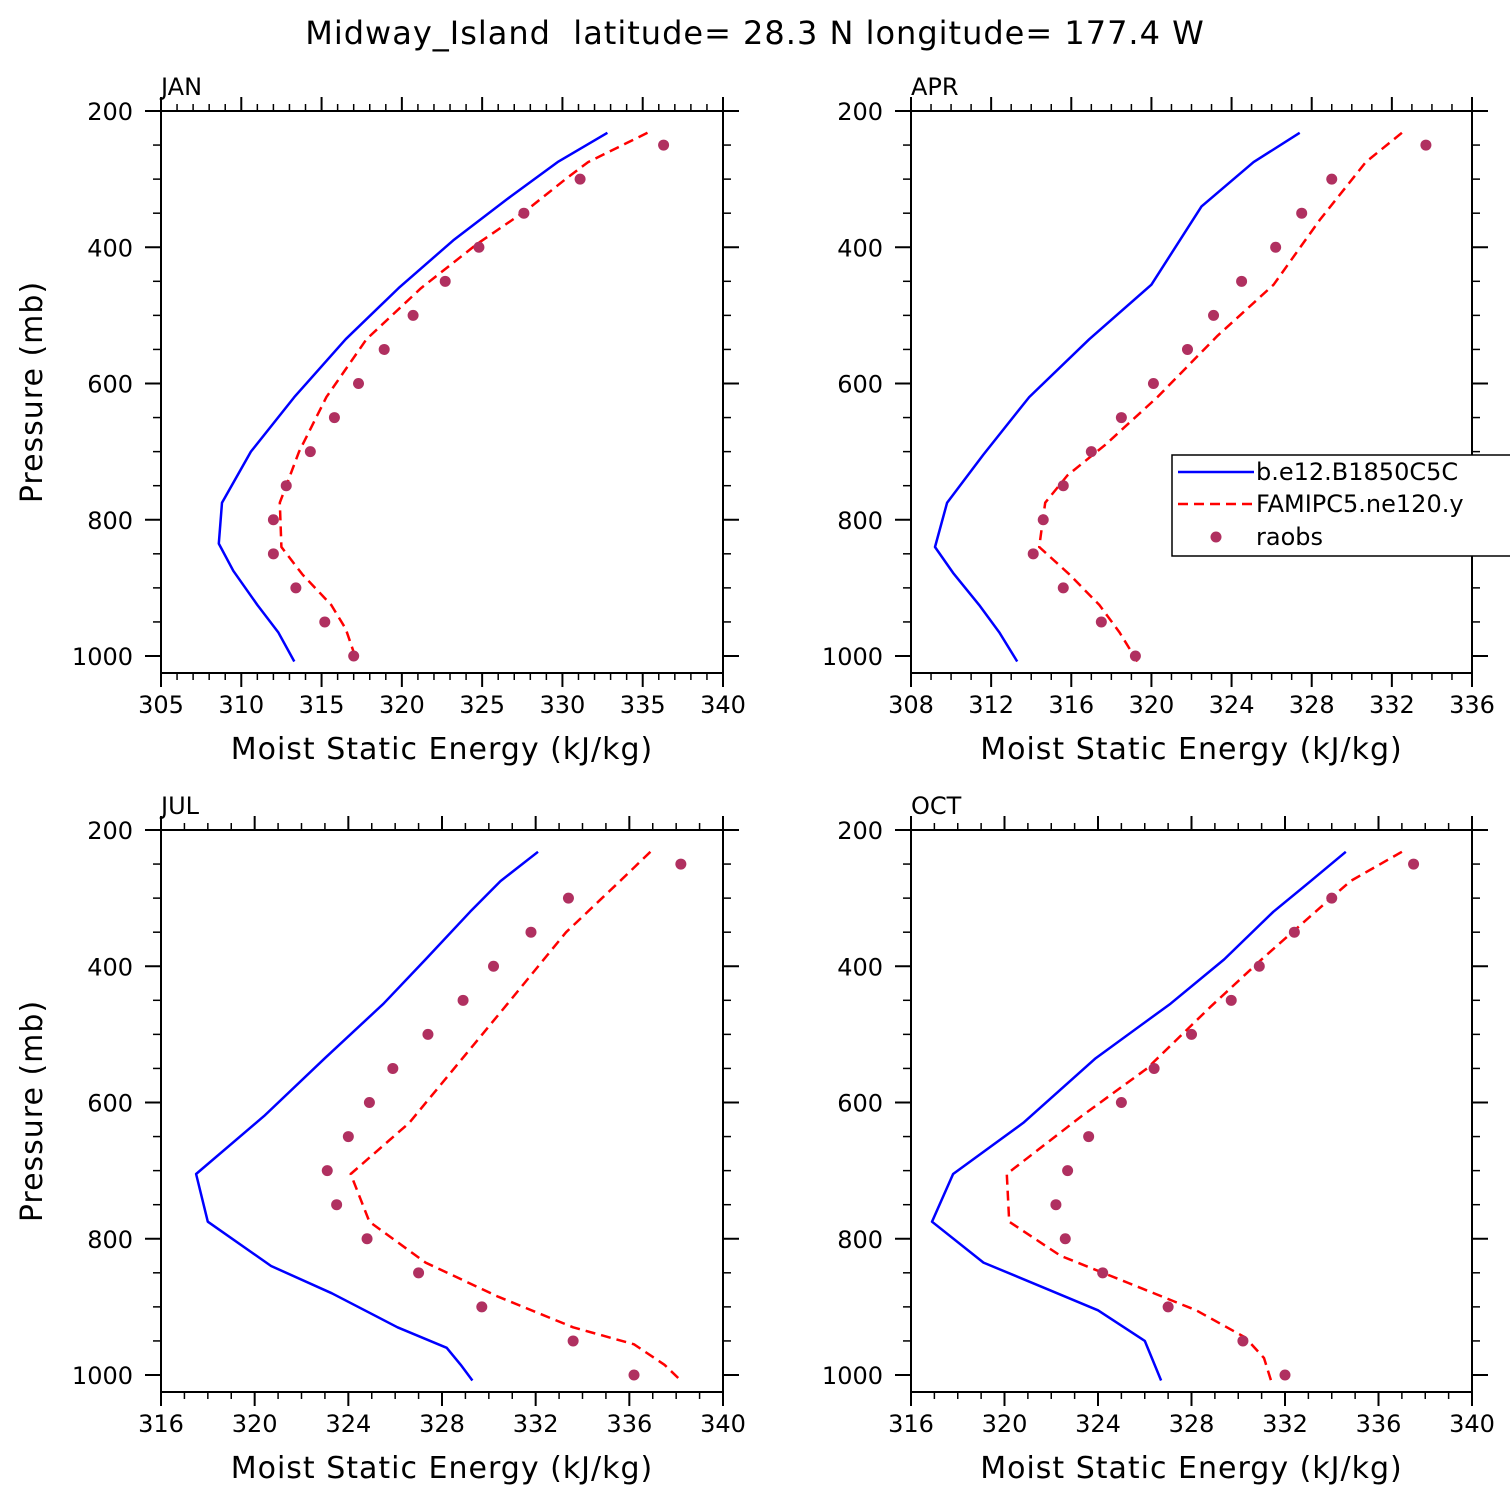  I want to click on jul-y-tick-label: 1000, so click(102, 1376).